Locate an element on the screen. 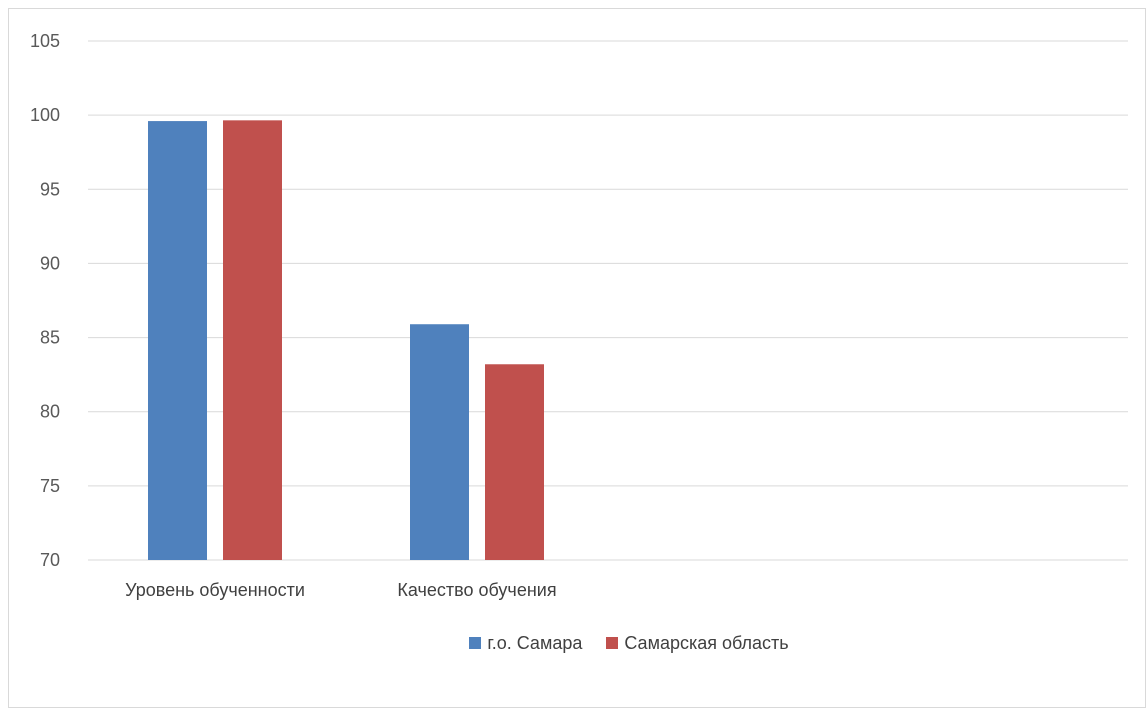 The height and width of the screenshot is (708, 1148). legend-label-series-2: Самарская область is located at coordinates (706, 642).